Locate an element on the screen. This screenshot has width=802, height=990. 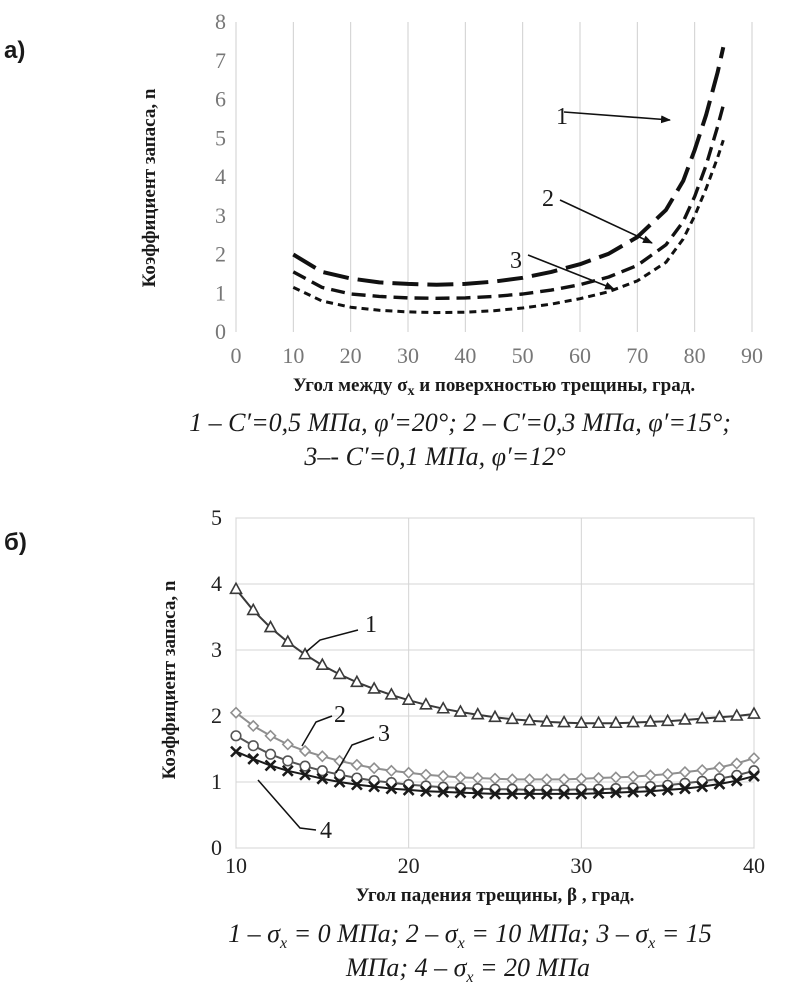
chart-b-x-tick-1: 20 is located at coordinates (409, 865).